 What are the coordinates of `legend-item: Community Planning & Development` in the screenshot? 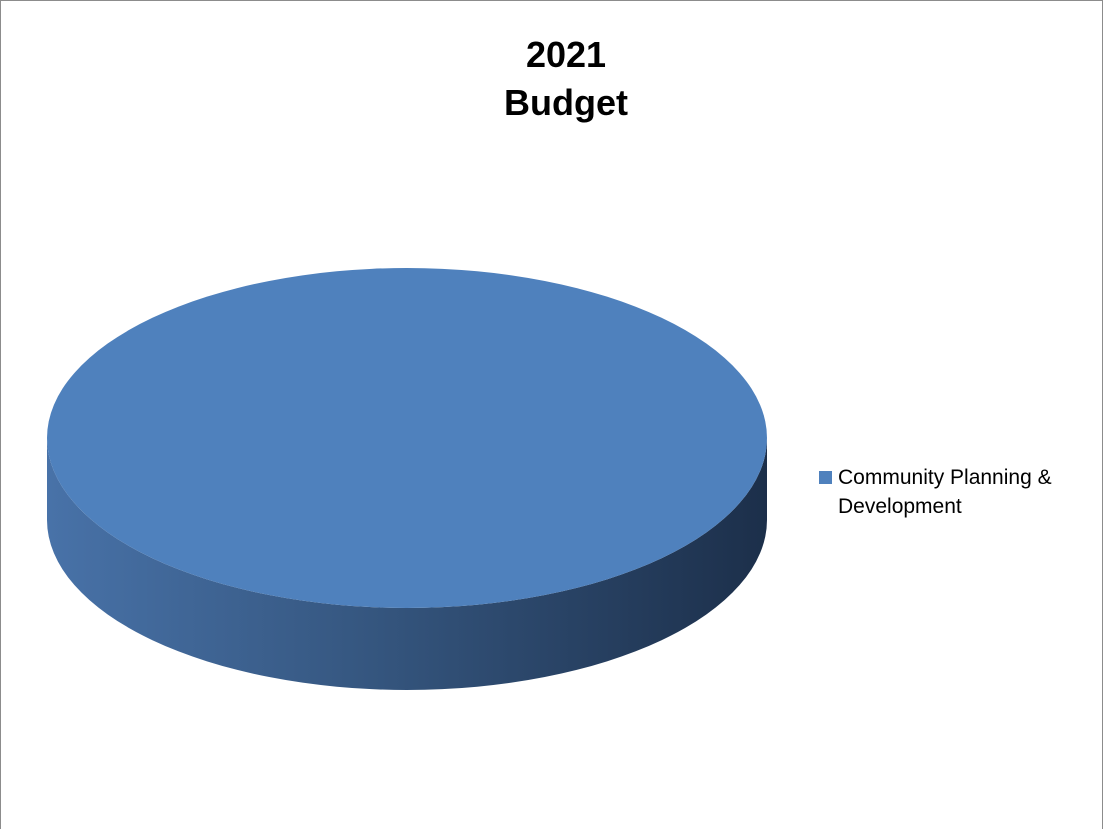 It's located at (954, 492).